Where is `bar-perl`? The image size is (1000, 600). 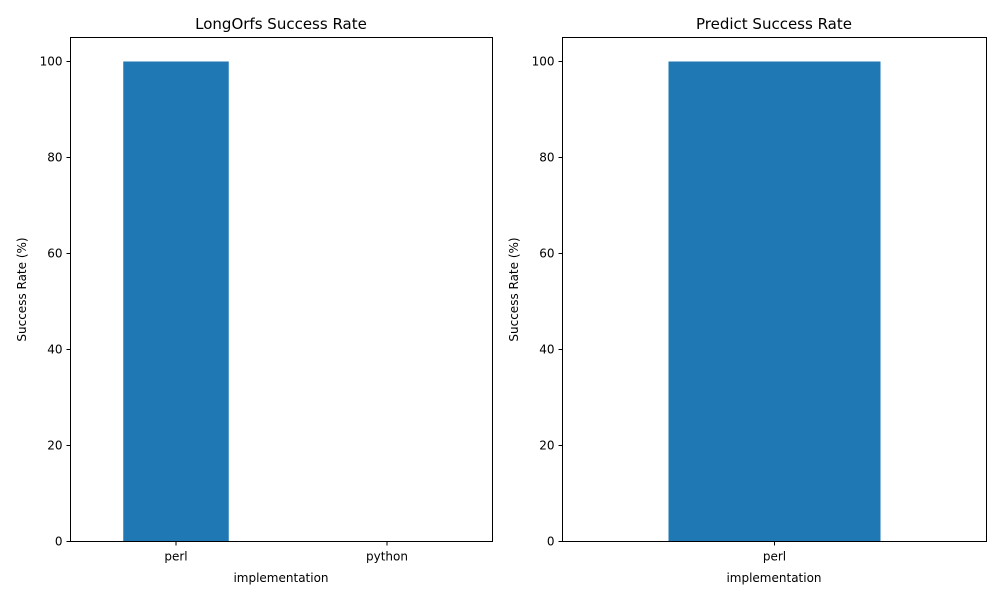
bar-perl is located at coordinates (176, 301).